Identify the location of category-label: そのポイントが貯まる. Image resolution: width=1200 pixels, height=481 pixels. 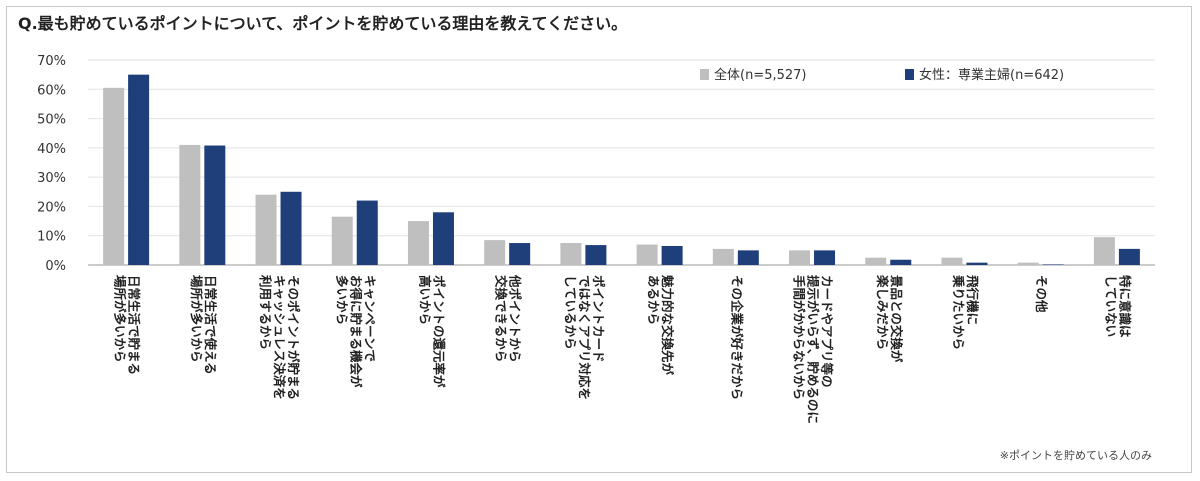
(293, 337).